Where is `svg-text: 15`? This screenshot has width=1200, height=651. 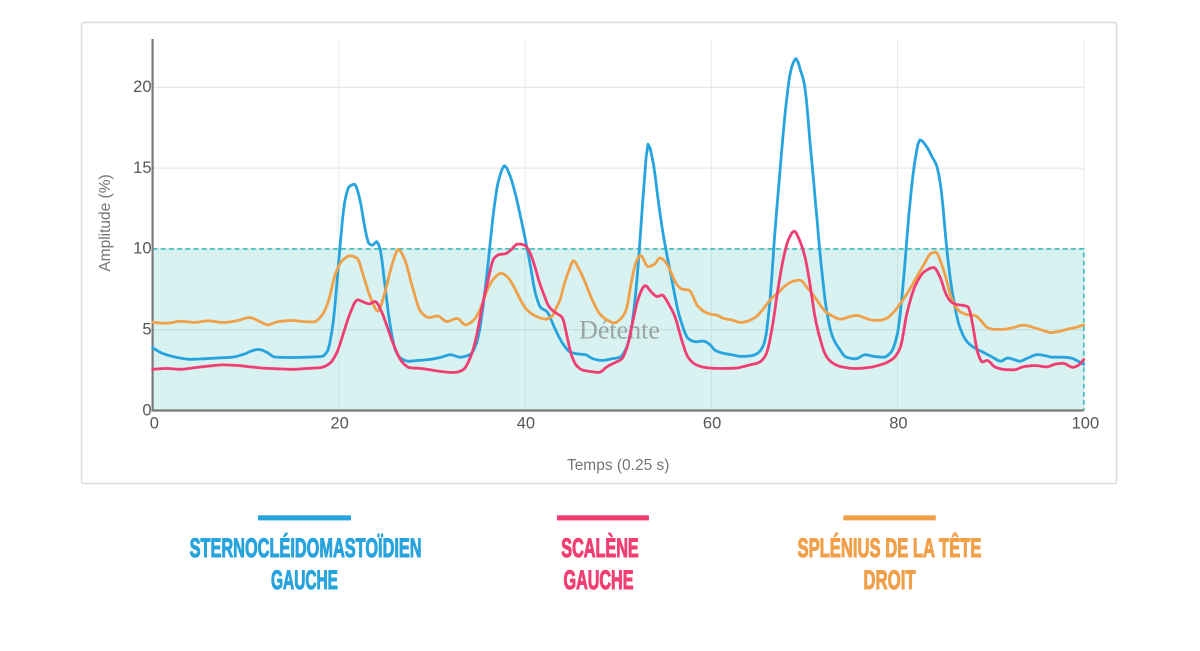
svg-text: 15 is located at coordinates (142, 168).